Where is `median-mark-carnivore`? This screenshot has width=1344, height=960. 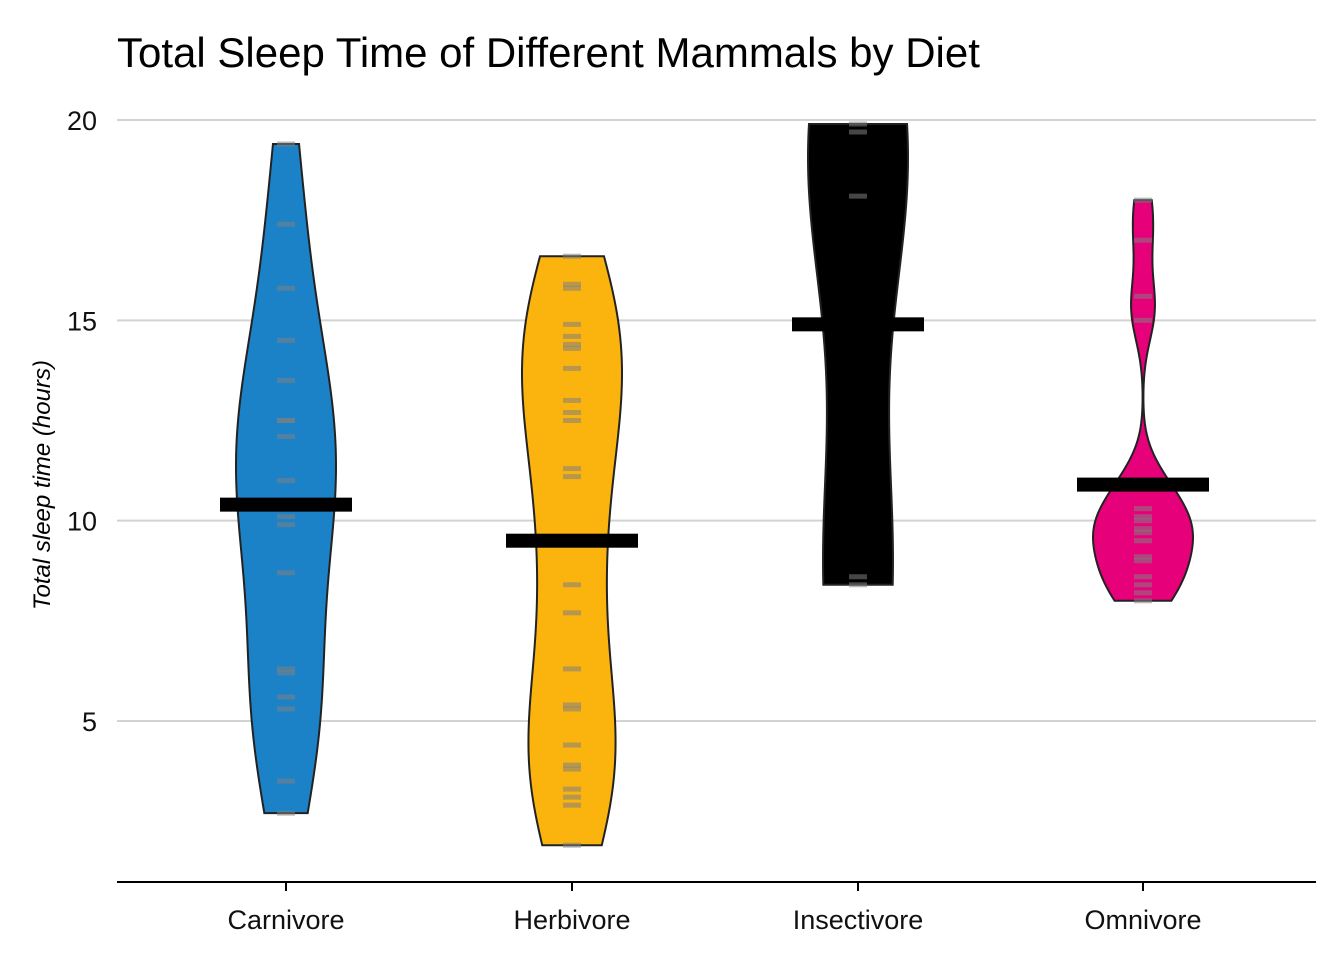
median-mark-carnivore is located at coordinates (286, 504).